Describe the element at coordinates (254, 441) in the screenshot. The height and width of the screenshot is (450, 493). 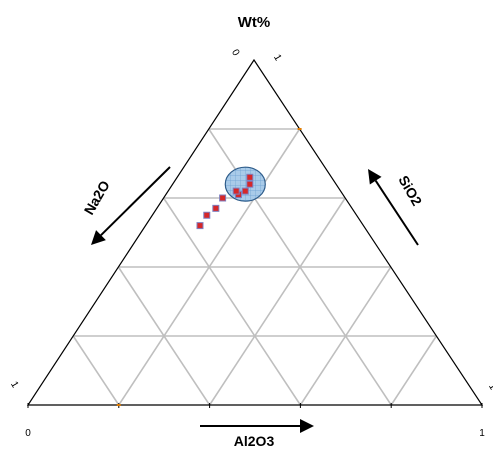
I see `bottom-axis-label: Al2O3` at that location.